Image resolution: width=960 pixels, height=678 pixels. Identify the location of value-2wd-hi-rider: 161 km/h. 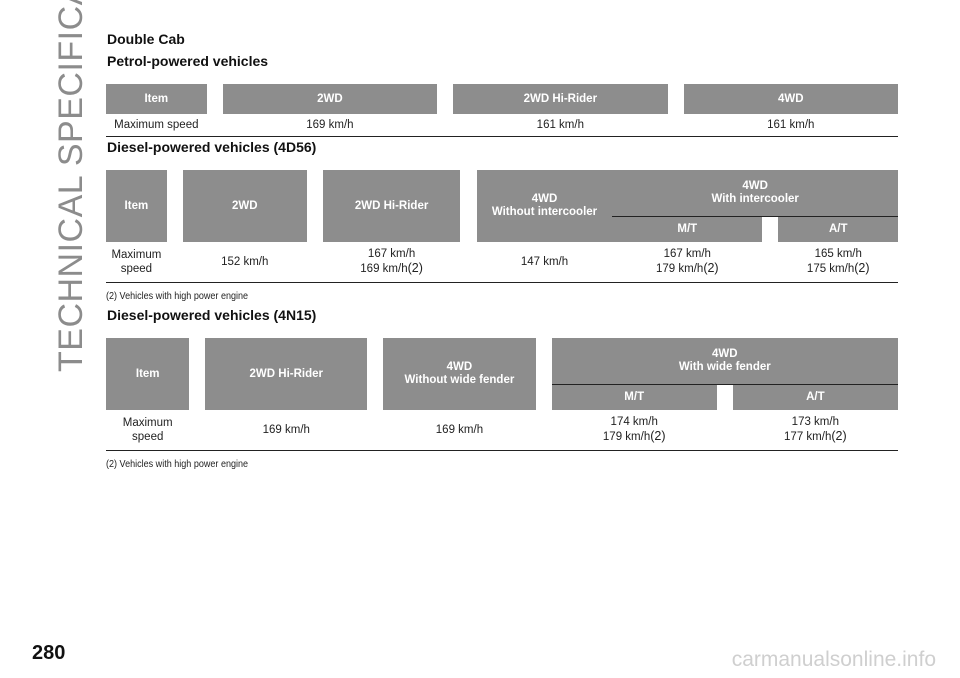
(560, 125).